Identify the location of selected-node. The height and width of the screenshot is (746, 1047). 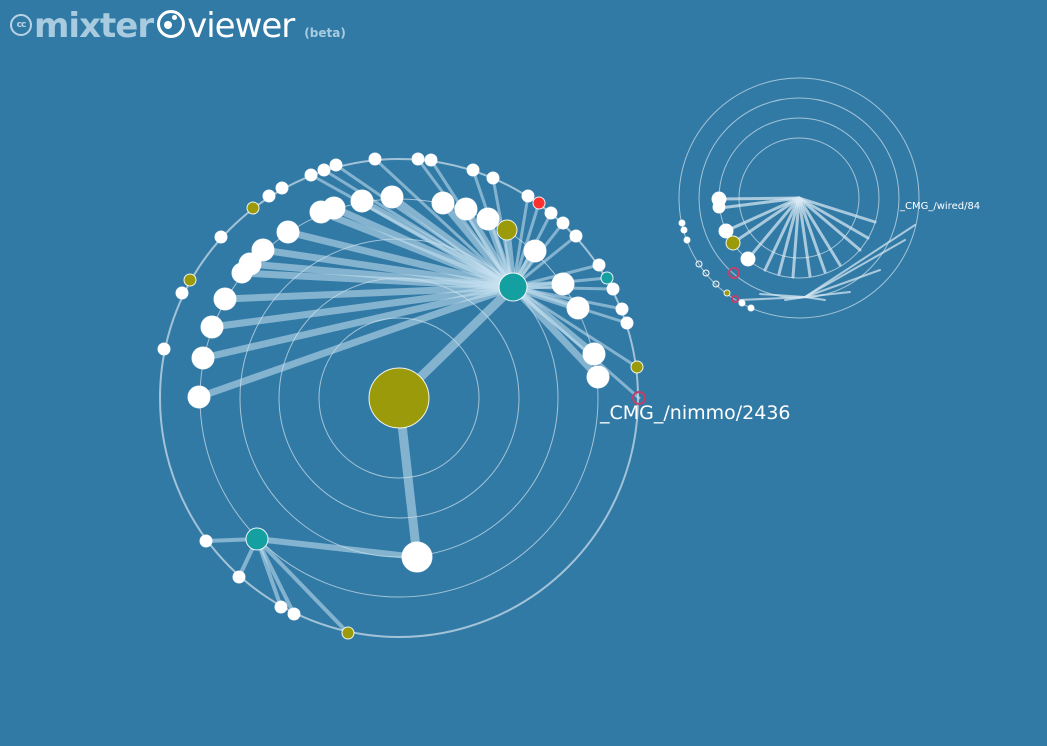
(639, 398).